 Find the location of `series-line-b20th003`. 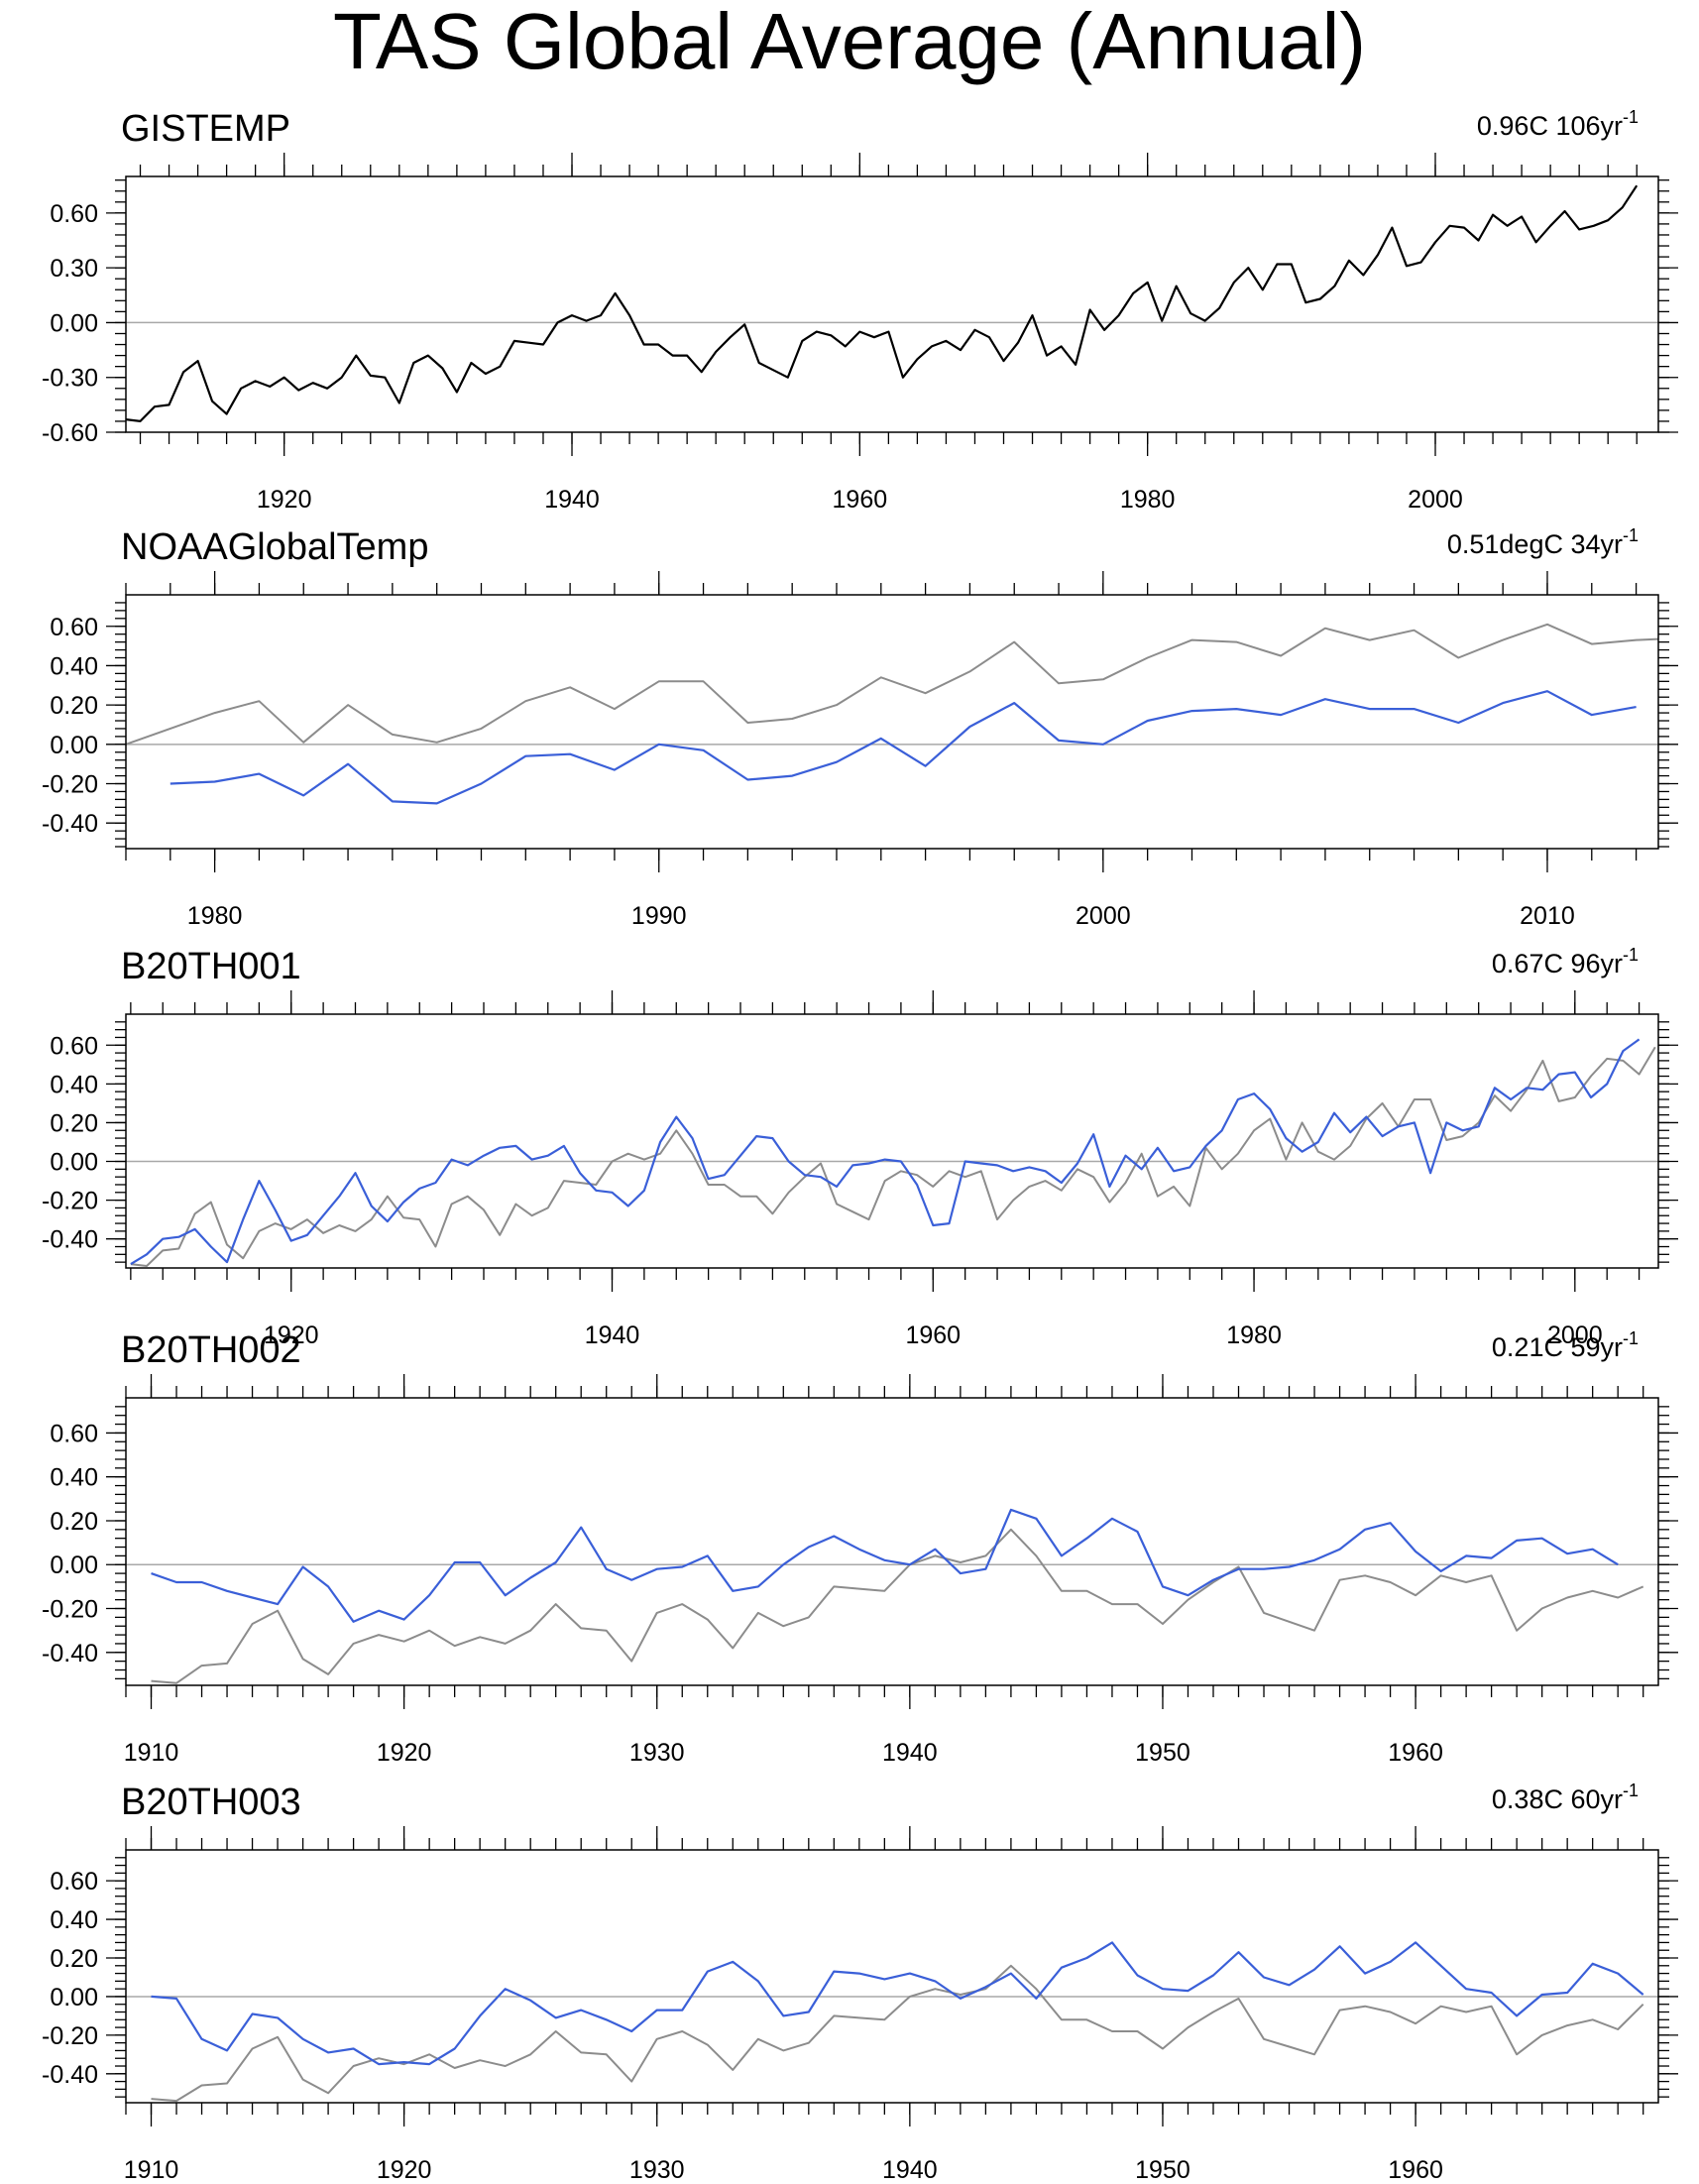

series-line-b20th003 is located at coordinates (897, 2003).